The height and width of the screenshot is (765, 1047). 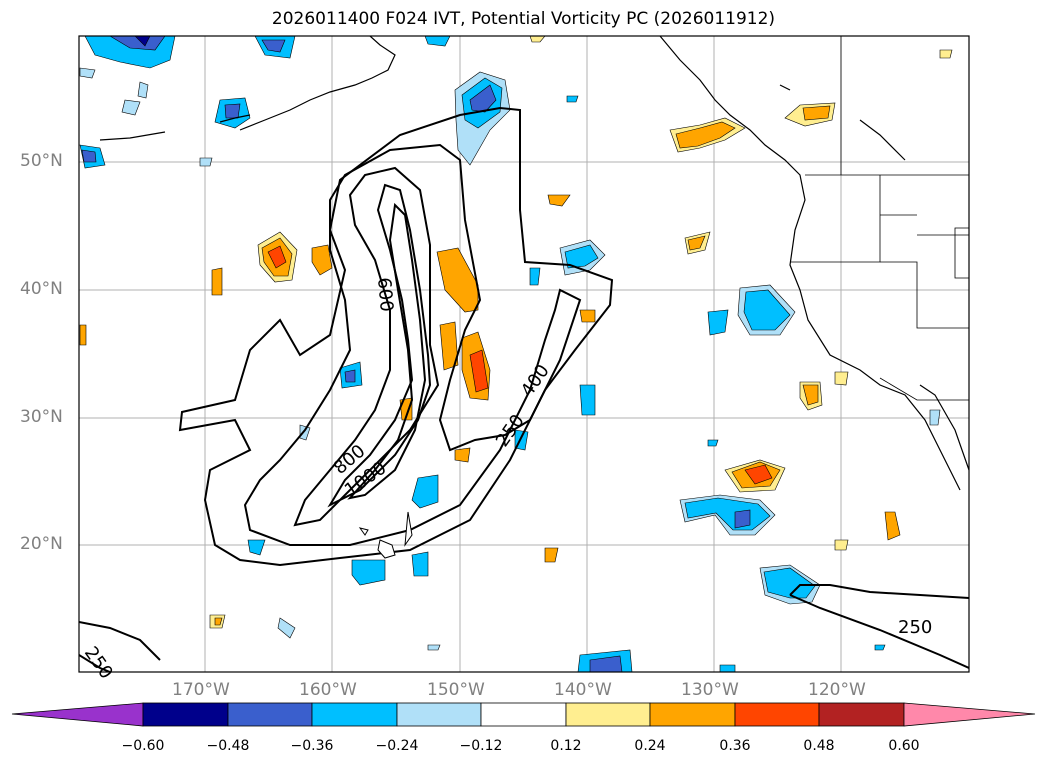 What do you see at coordinates (915, 627) in the screenshot?
I see `contour-label-250-east: 250` at bounding box center [915, 627].